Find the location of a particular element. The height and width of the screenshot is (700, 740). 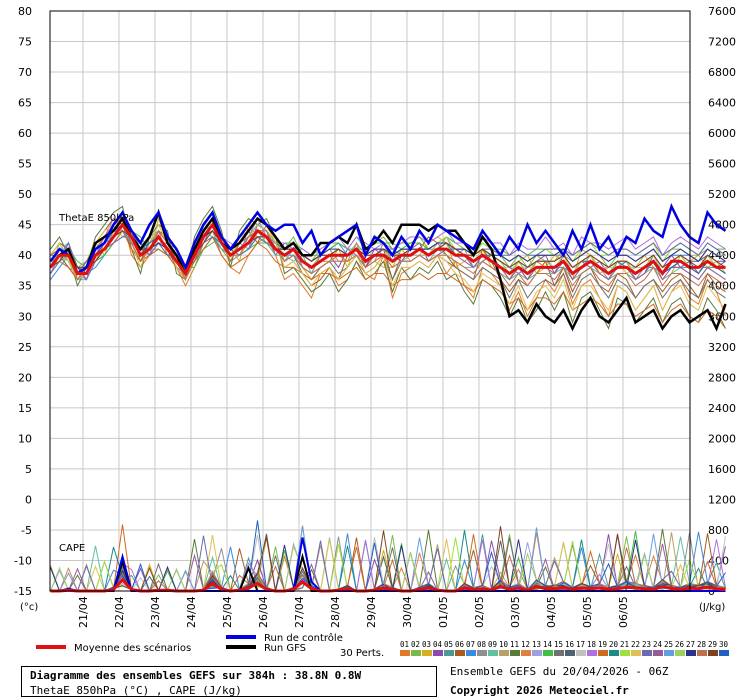

left-tick-label: 15 is located at coordinates (25, 408).